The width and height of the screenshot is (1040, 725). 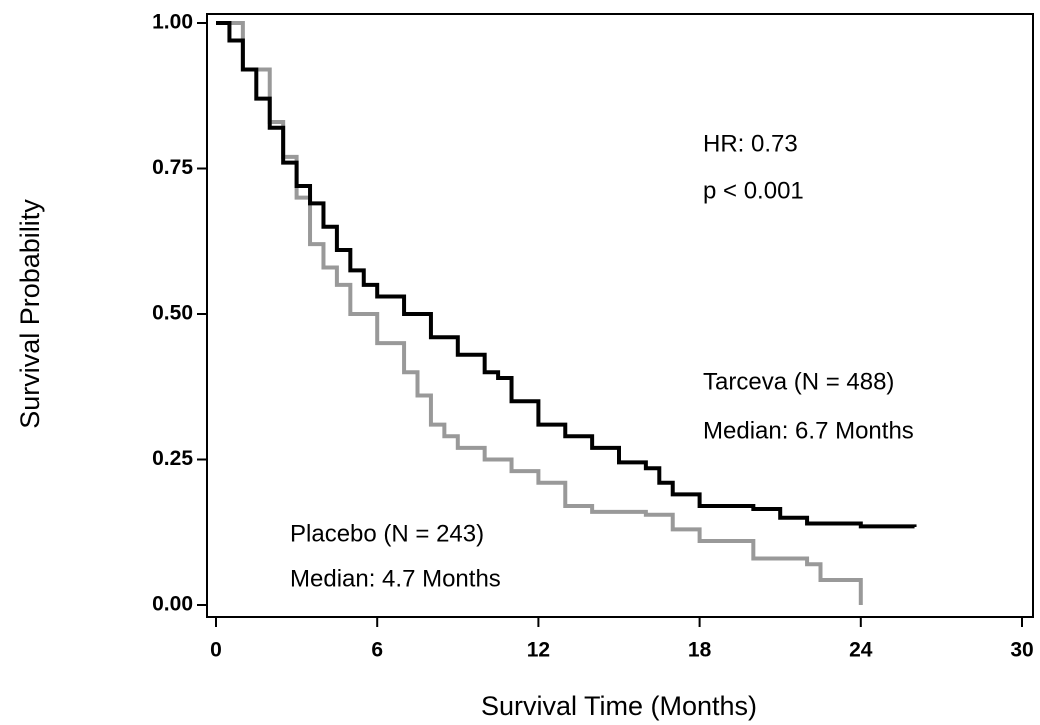 What do you see at coordinates (538, 650) in the screenshot?
I see `x-tick-label: 12` at bounding box center [538, 650].